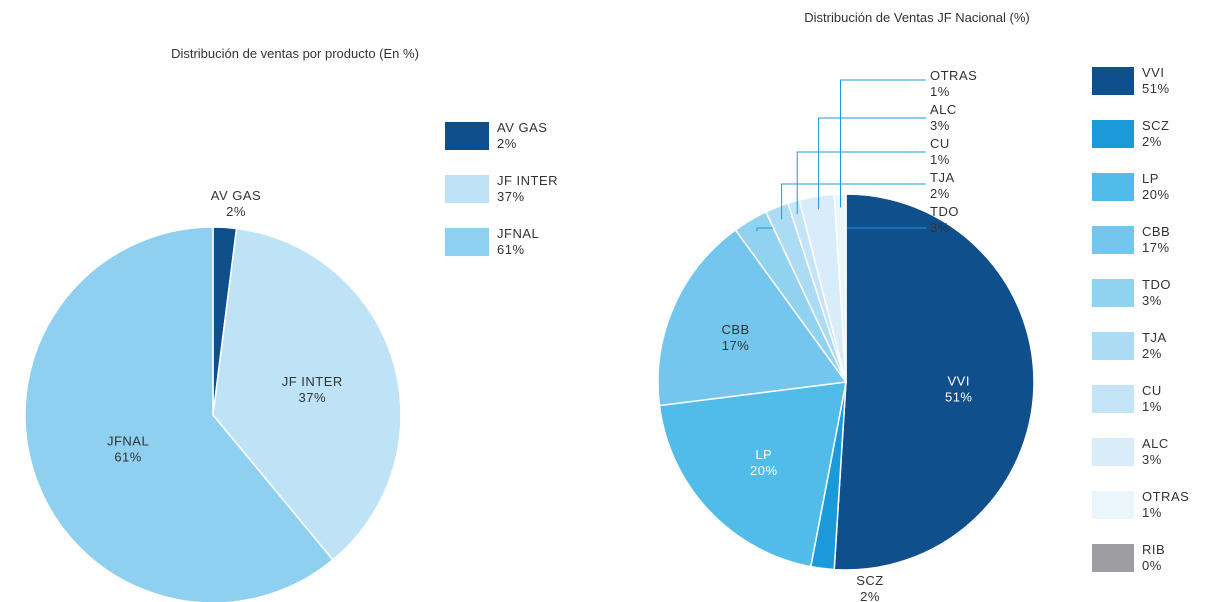 Image resolution: width=1215 pixels, height=602 pixels. I want to click on pie-slice-lp, so click(752, 474).